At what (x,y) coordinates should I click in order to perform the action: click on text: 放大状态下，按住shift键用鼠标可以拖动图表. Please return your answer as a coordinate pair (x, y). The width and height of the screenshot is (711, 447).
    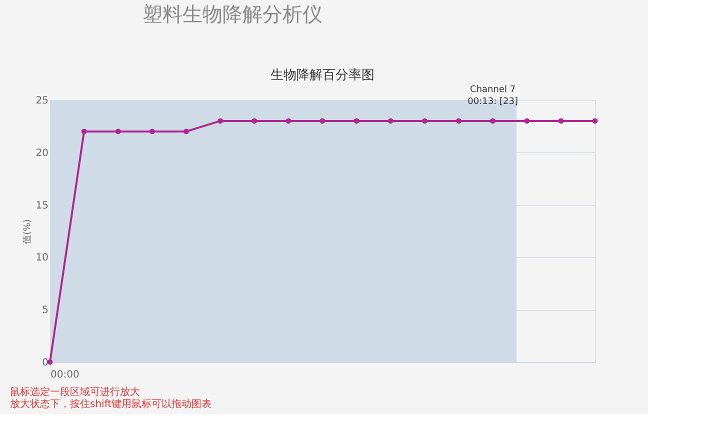
    Looking at the image, I should click on (111, 404).